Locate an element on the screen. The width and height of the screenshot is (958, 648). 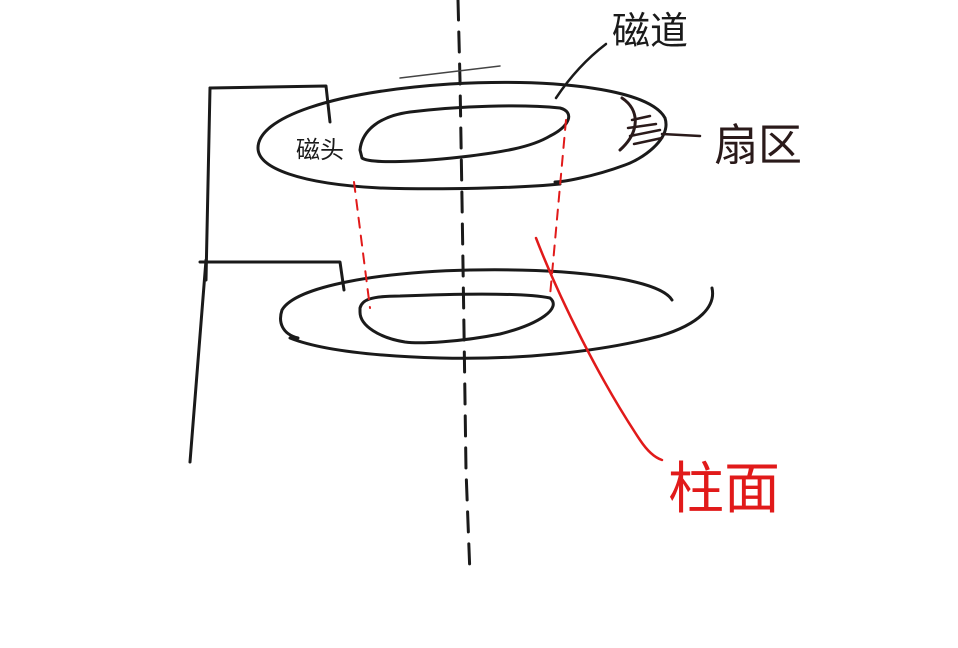
sector-arc is located at coordinates (627, 124).